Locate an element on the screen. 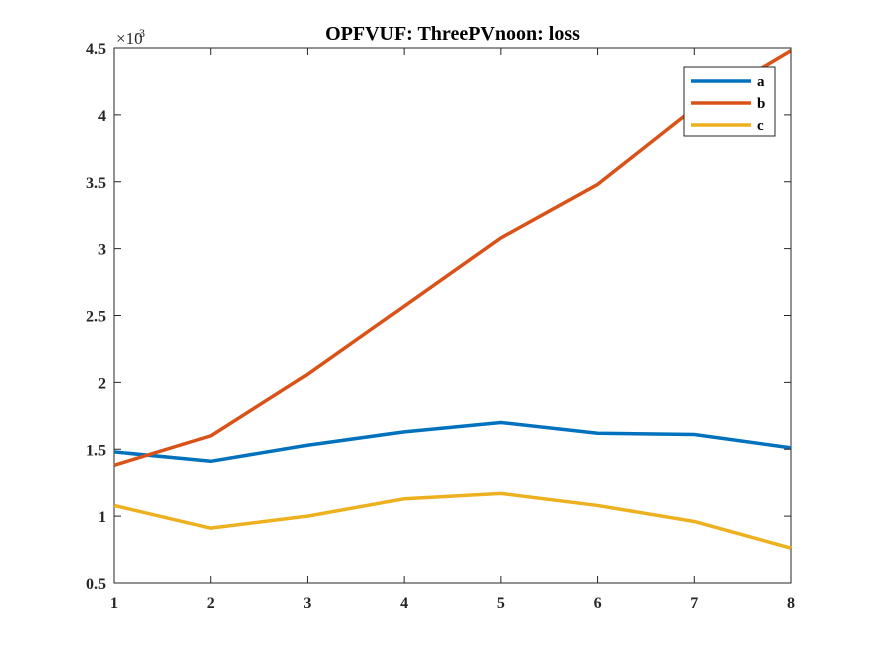 The image size is (875, 656). legend-label-a: a is located at coordinates (761, 82).